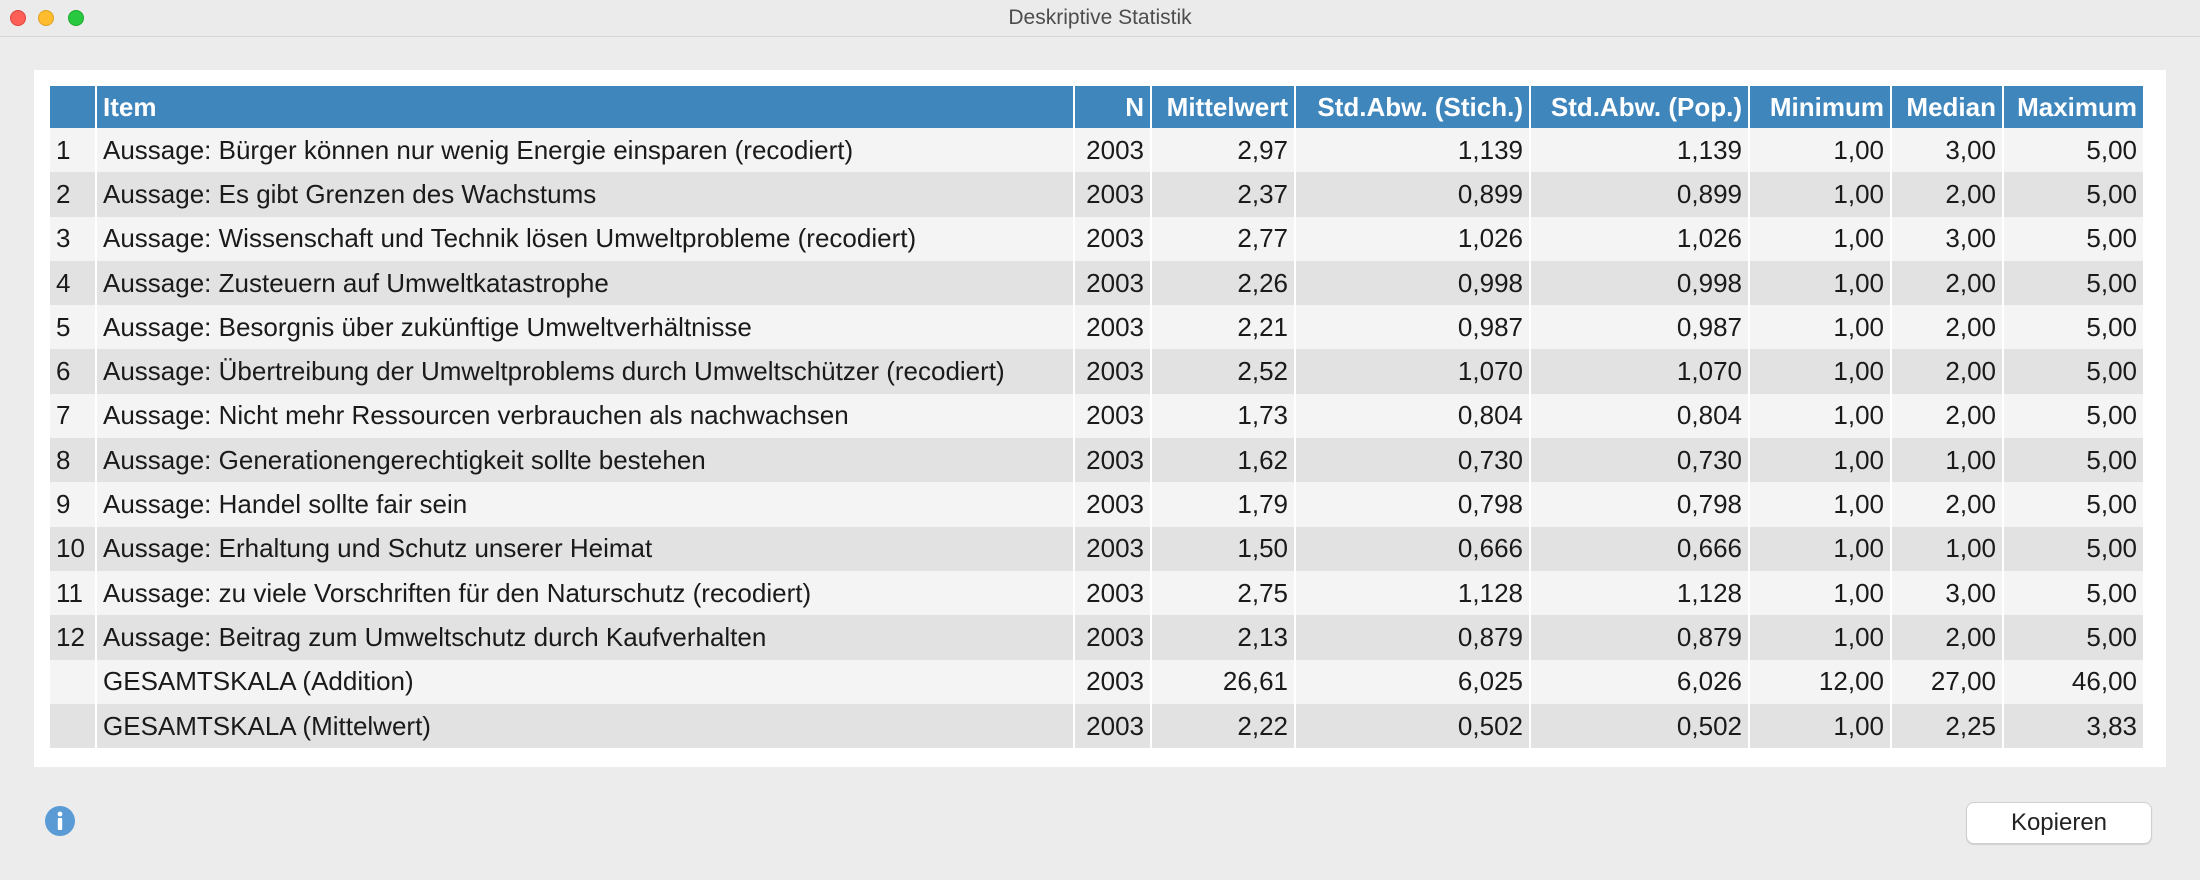 This screenshot has height=880, width=2200. Describe the element at coordinates (1223, 726) in the screenshot. I see `mittelwert-value: 2,22` at that location.